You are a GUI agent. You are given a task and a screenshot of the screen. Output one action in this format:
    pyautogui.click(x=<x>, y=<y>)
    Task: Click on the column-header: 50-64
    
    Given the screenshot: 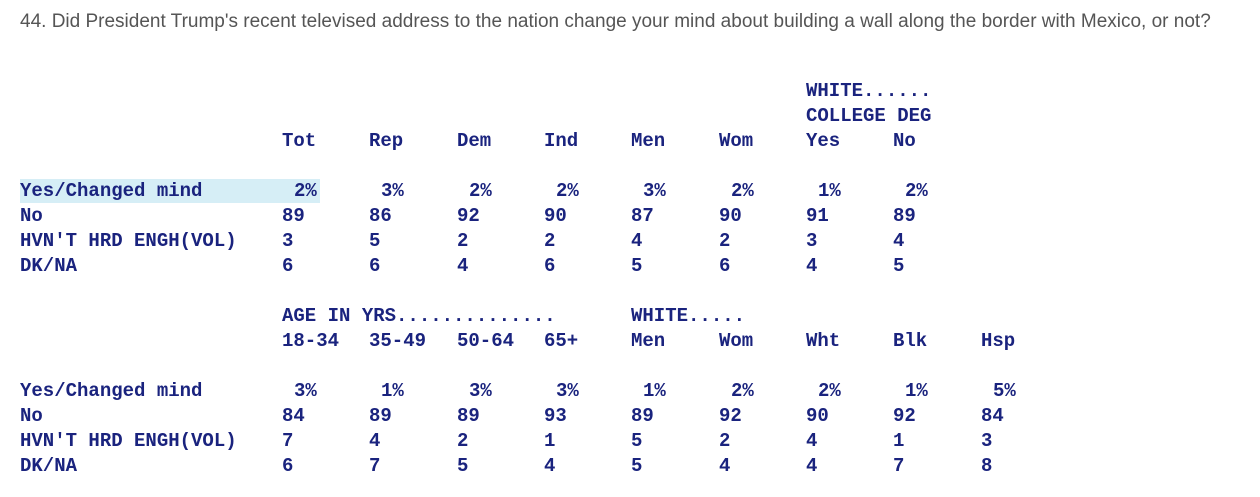 What is the action you would take?
    pyautogui.click(x=486, y=341)
    